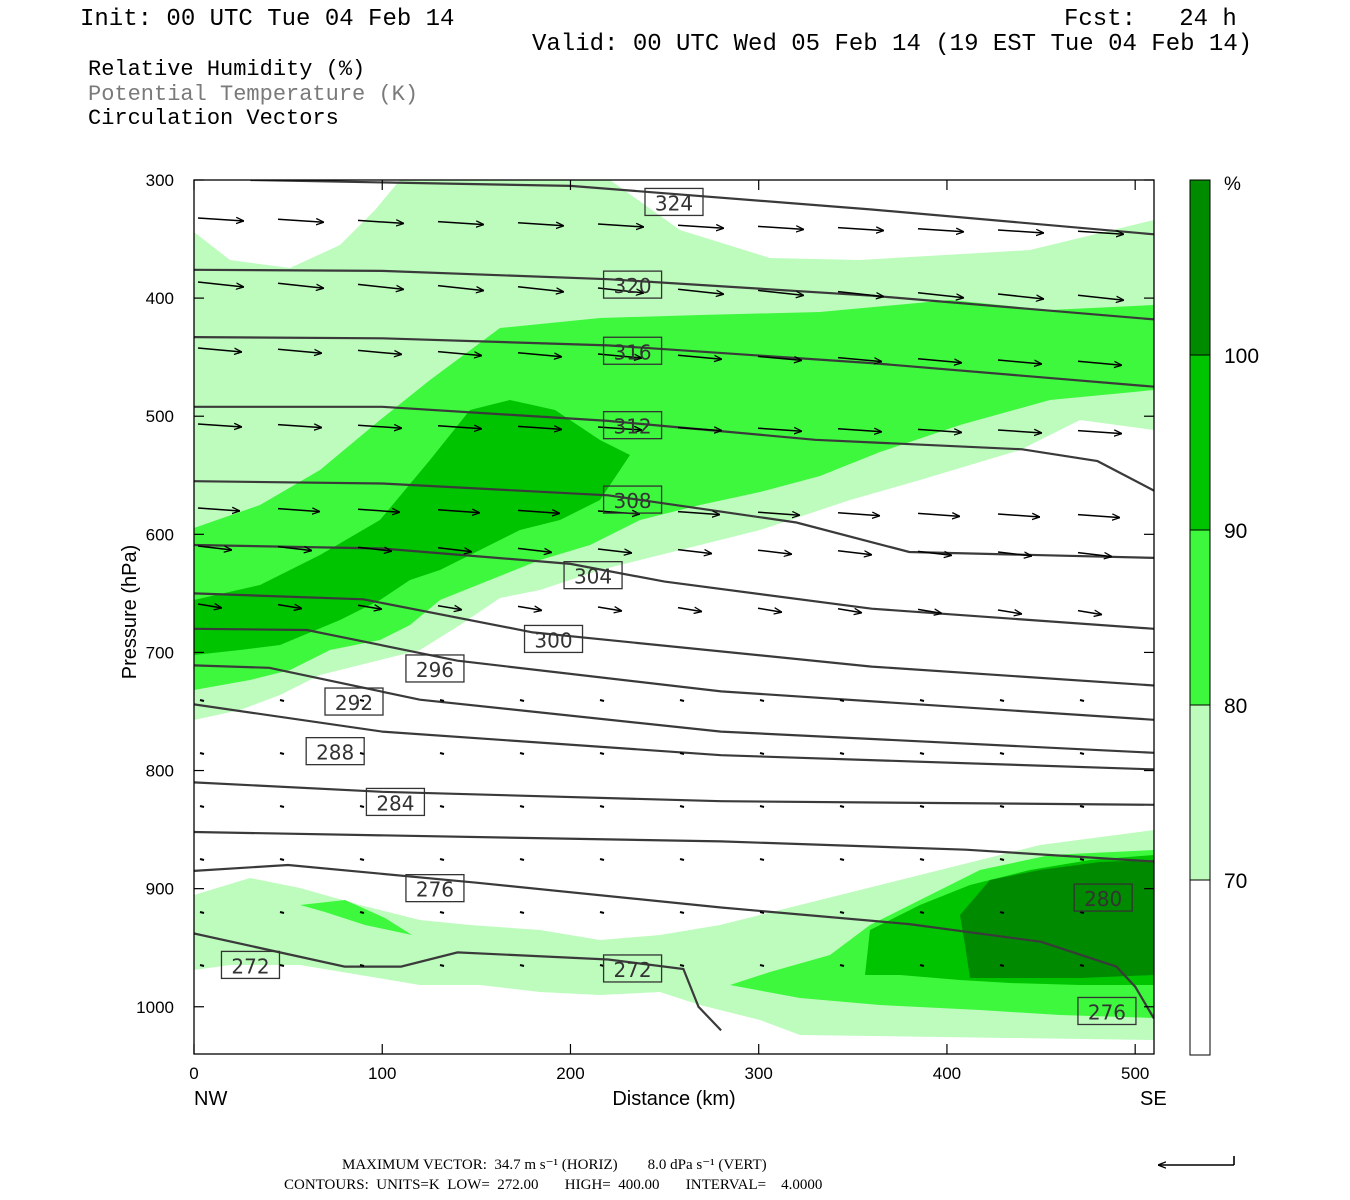 This screenshot has height=1200, width=1350. What do you see at coordinates (160, 652) in the screenshot?
I see `y-tick-label: 700` at bounding box center [160, 652].